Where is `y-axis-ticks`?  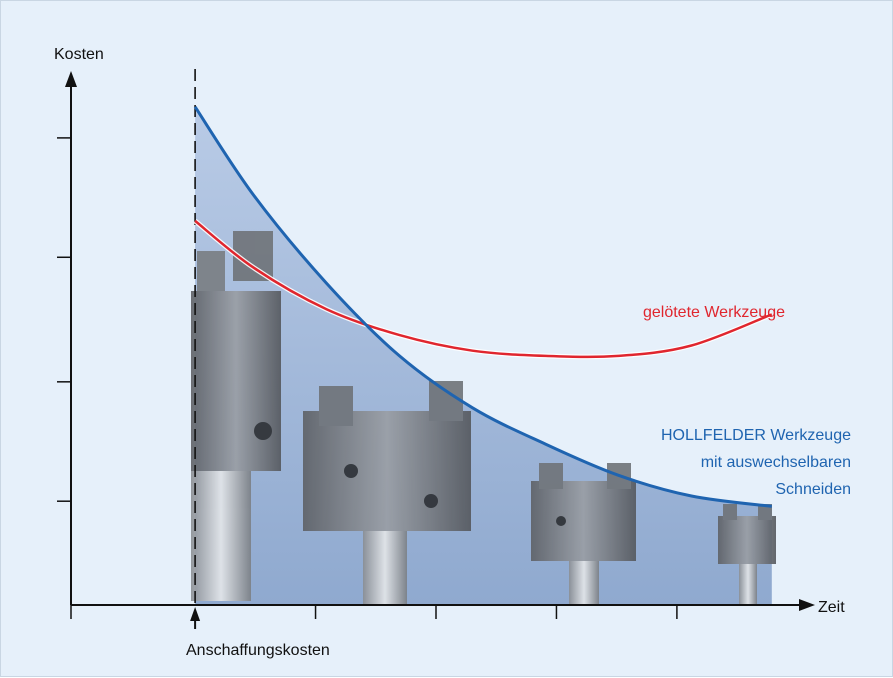
y-axis-ticks is located at coordinates (64, 319).